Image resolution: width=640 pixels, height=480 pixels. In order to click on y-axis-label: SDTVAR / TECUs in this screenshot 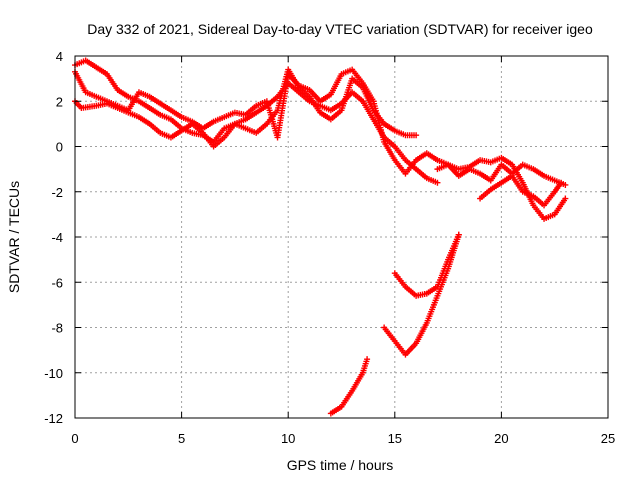, I will do `click(14, 237)`.